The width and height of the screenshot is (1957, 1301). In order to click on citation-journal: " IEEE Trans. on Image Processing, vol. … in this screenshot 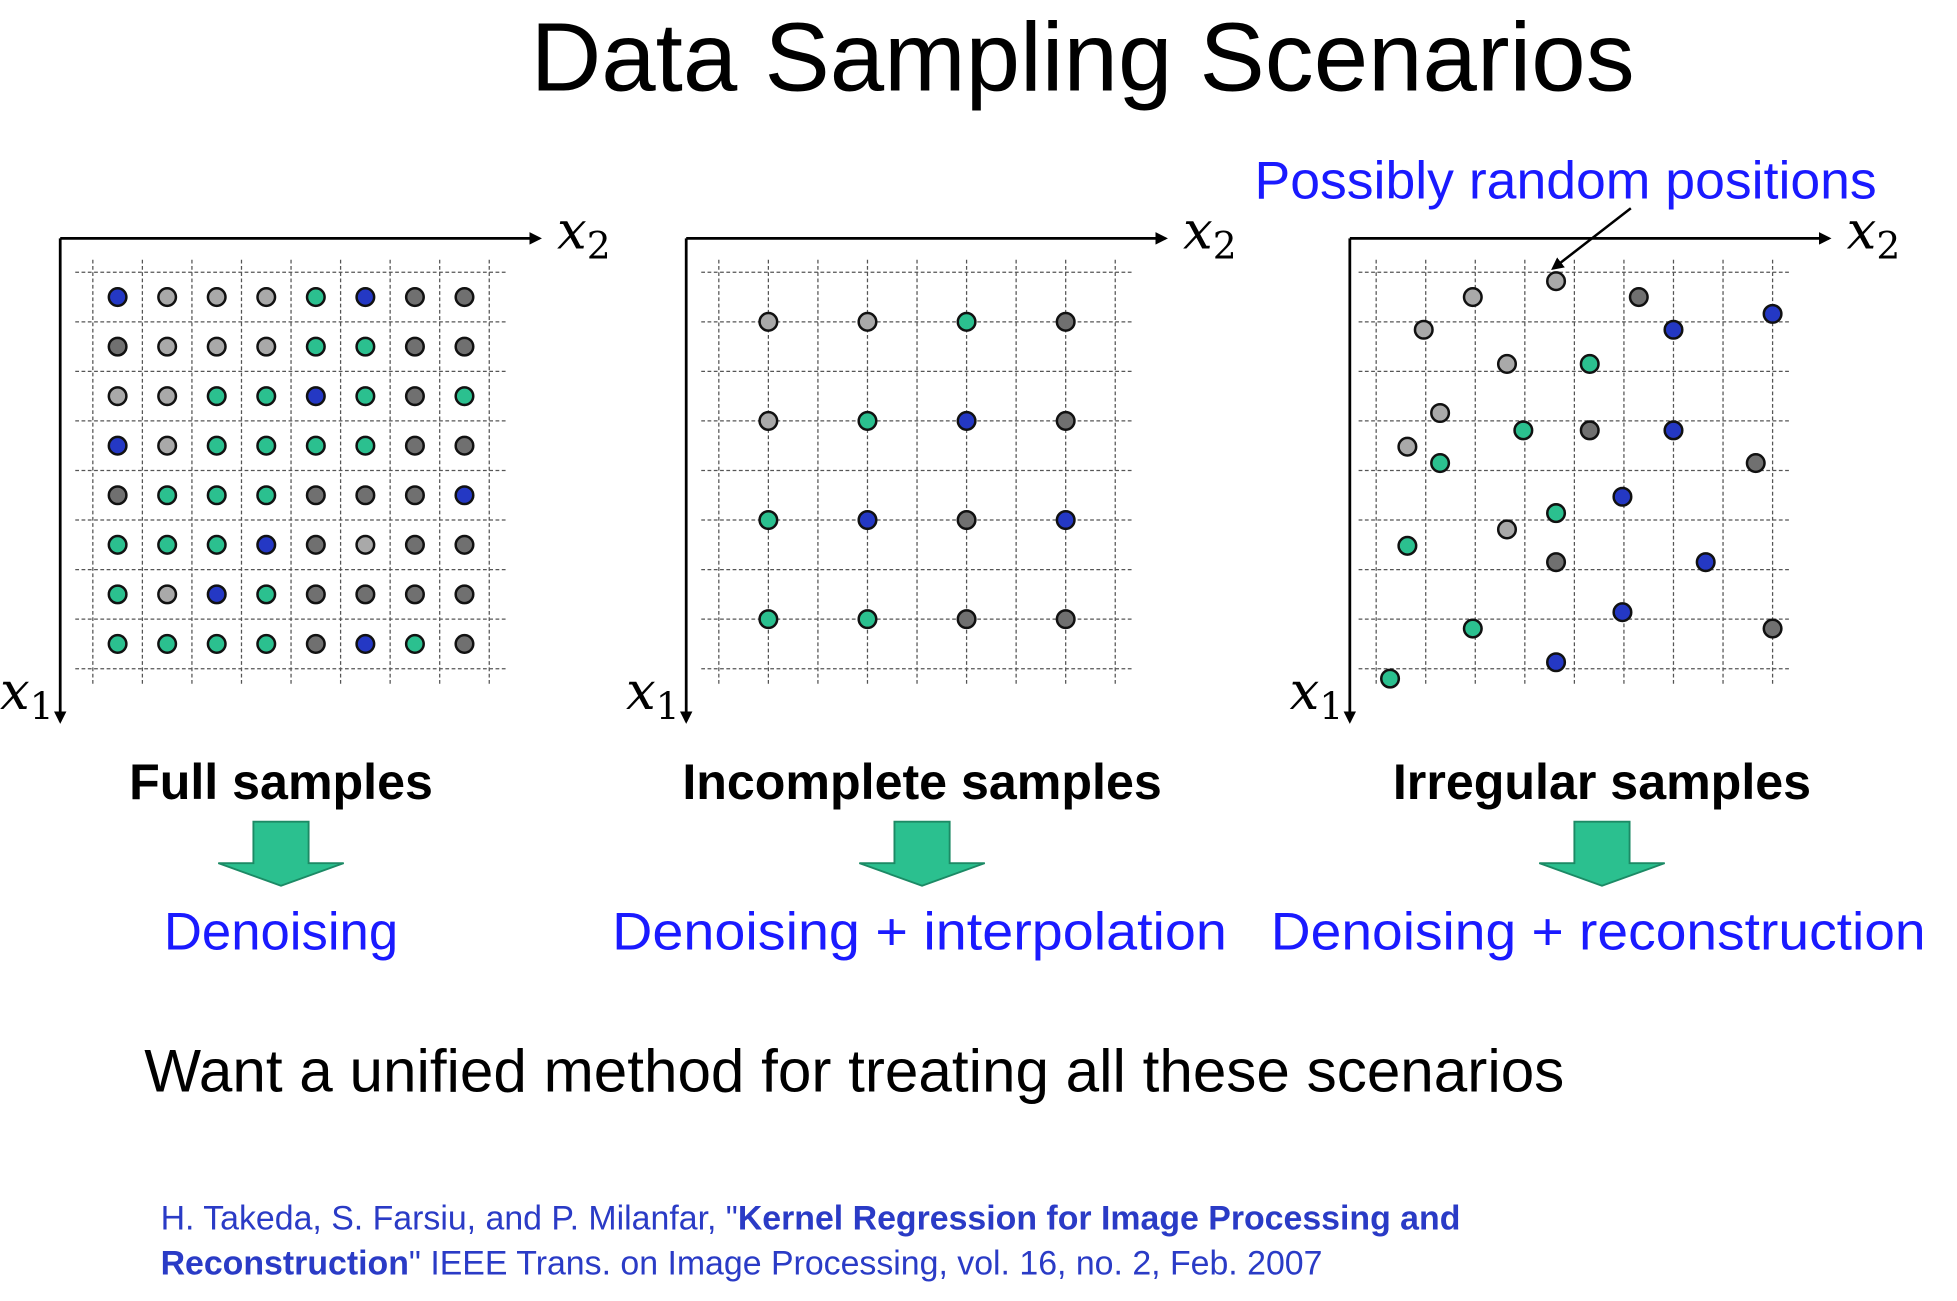, I will do `click(866, 1264)`.